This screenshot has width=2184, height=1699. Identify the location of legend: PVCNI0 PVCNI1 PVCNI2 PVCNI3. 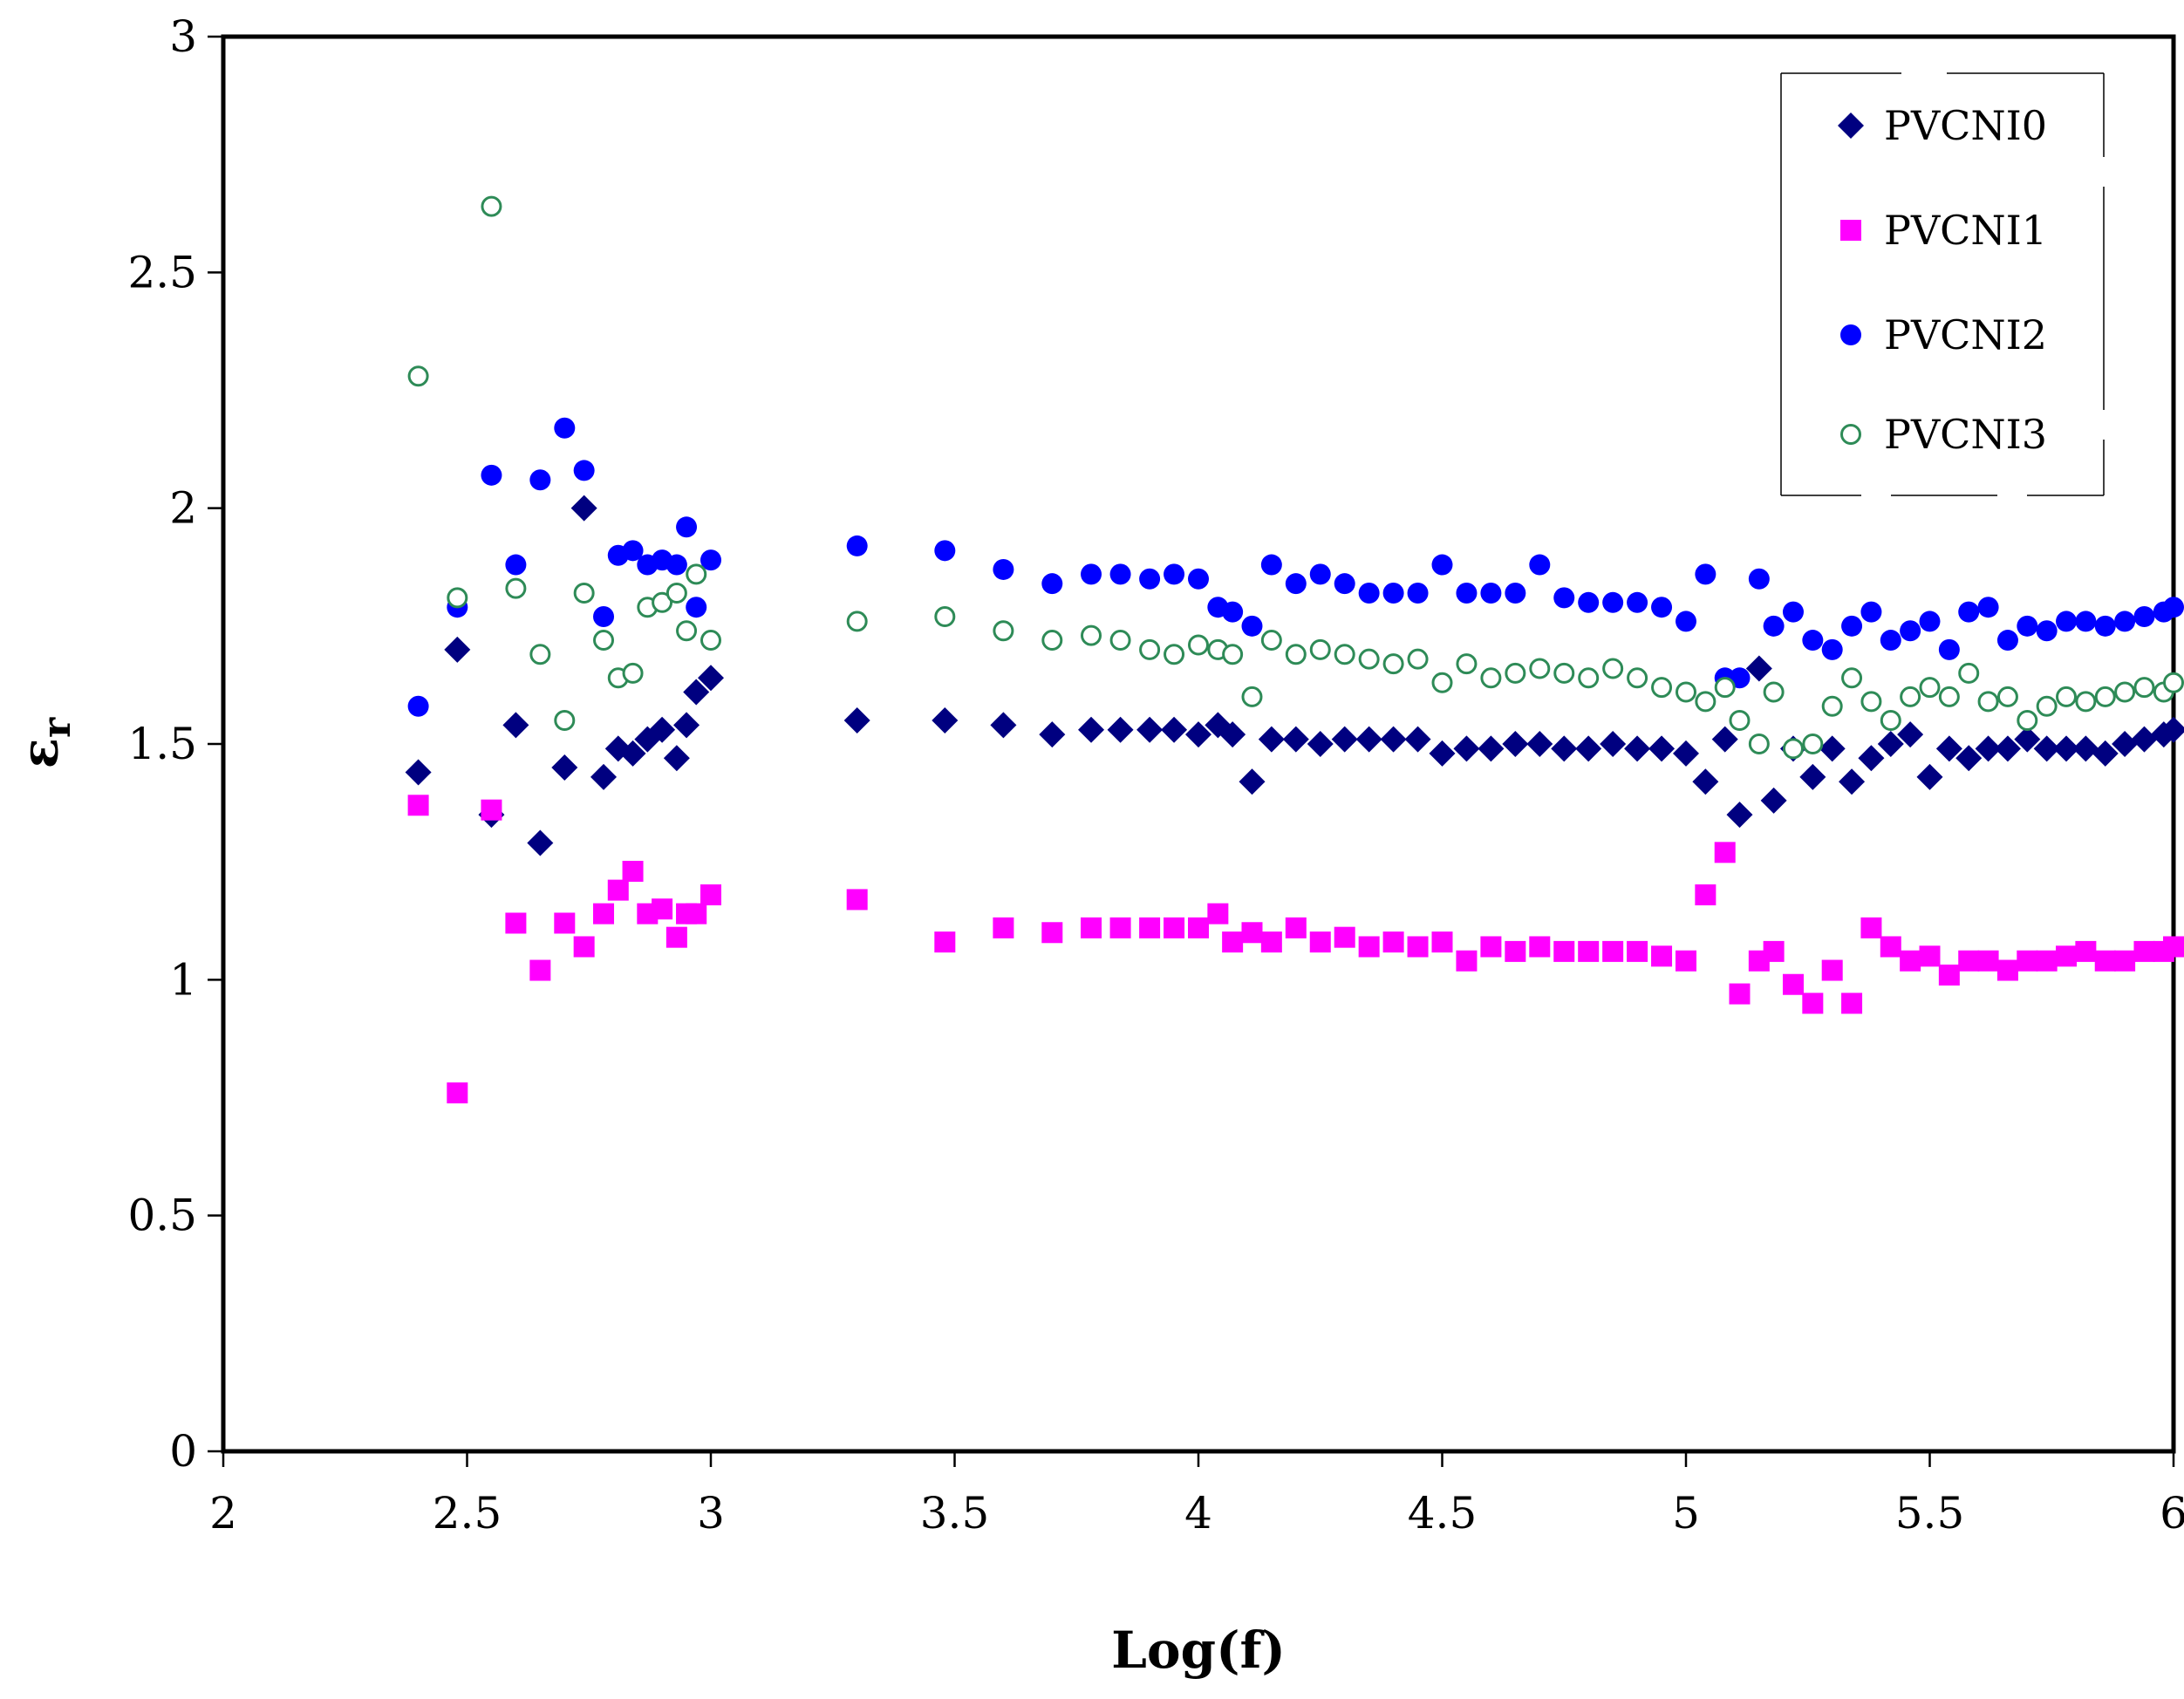
(1942, 284).